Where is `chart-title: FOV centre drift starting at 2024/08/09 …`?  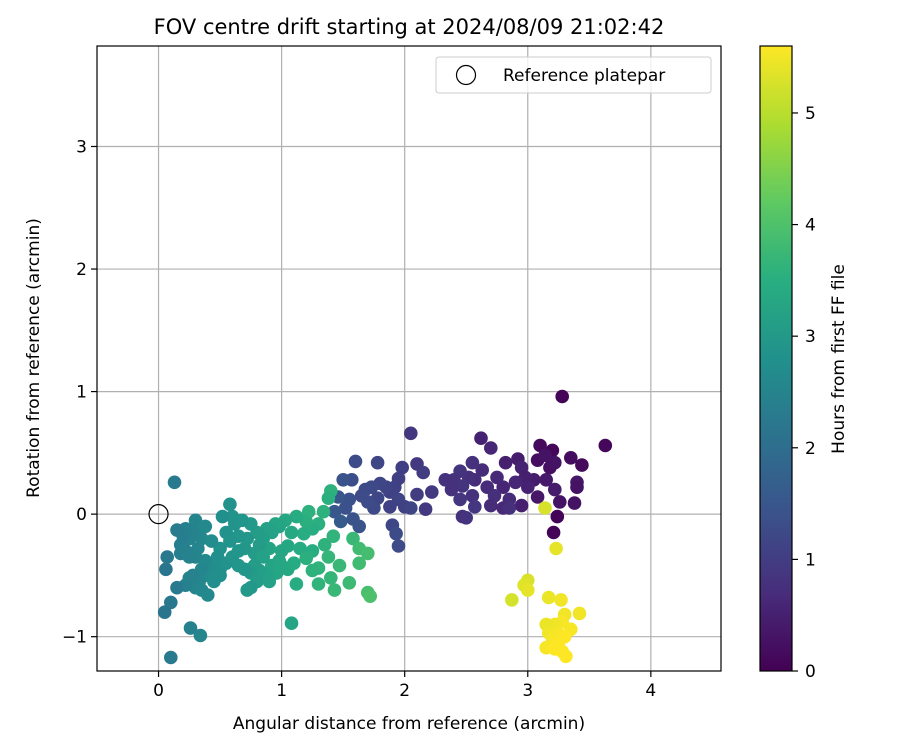 chart-title: FOV centre drift starting at 2024/08/09 … is located at coordinates (409, 27).